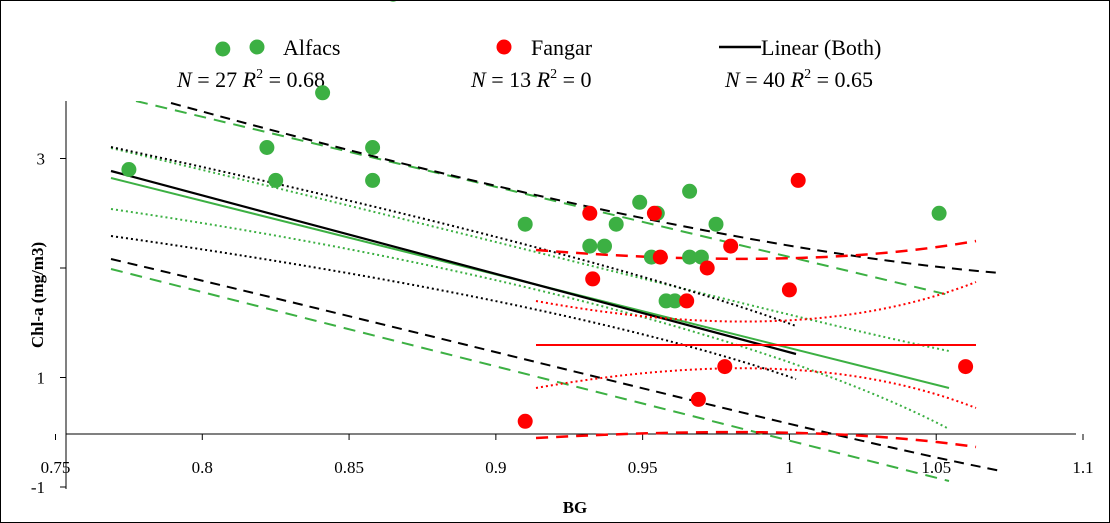 This screenshot has width=1110, height=523. Describe the element at coordinates (41, 159) in the screenshot. I see `y-tick-label: 3` at that location.